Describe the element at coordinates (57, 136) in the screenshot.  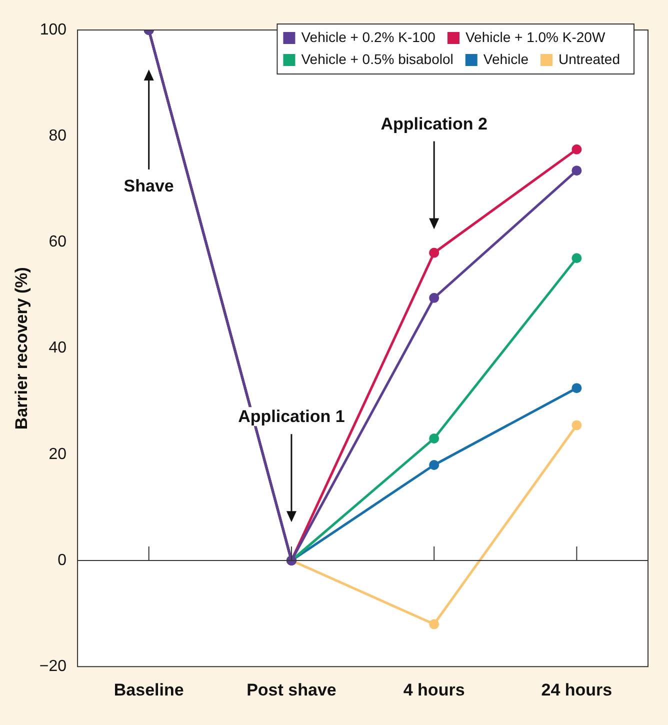
I see `y-tick-label: 80` at that location.